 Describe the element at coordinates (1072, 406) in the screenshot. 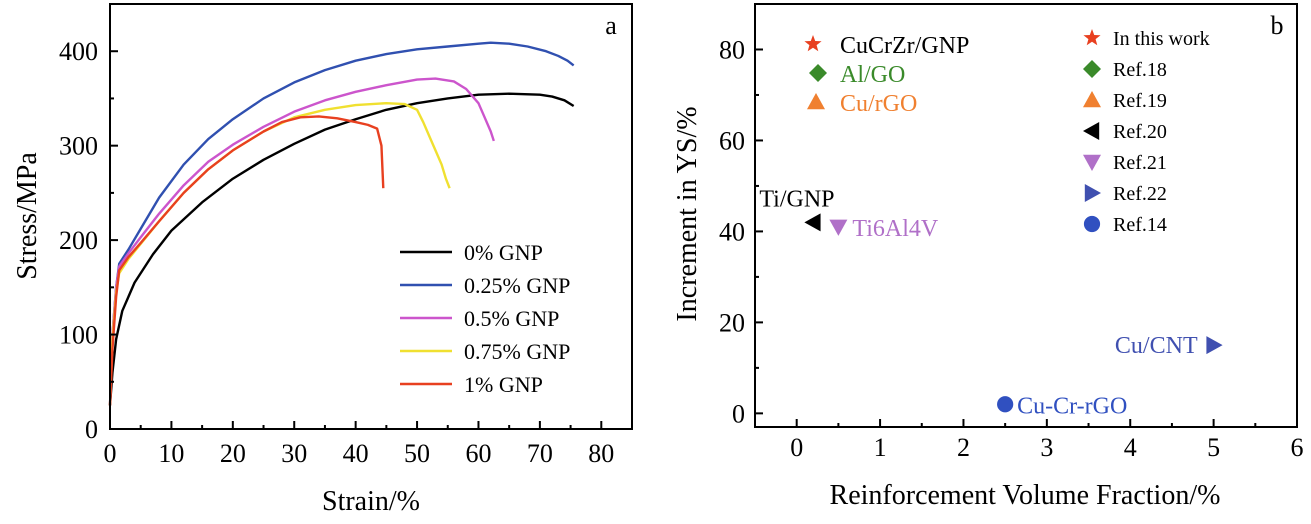

I see `point-label-cu-cr-rgo: Cu-Cr-rGO` at that location.